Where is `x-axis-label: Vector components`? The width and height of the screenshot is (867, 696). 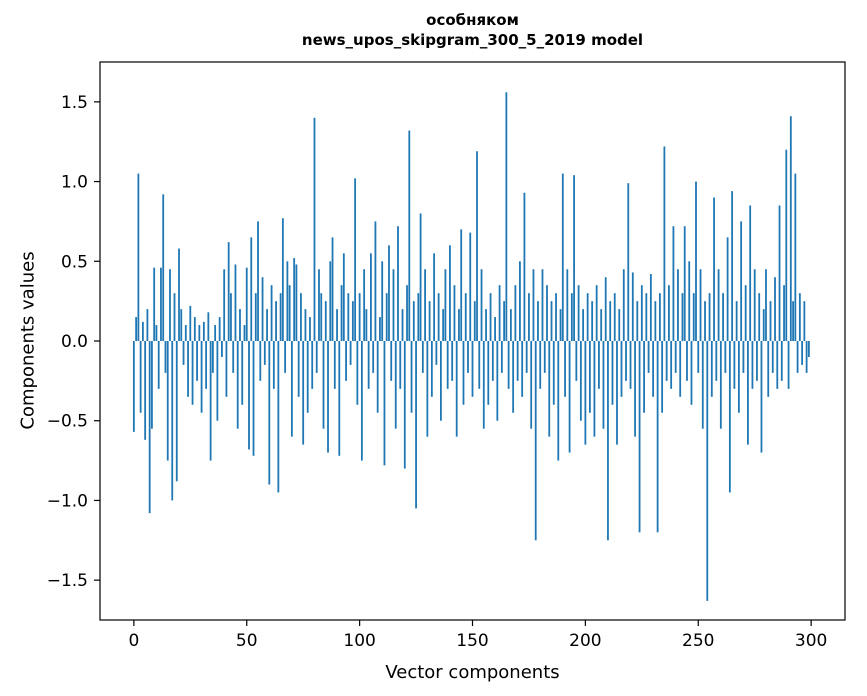
x-axis-label: Vector components is located at coordinates (472, 672).